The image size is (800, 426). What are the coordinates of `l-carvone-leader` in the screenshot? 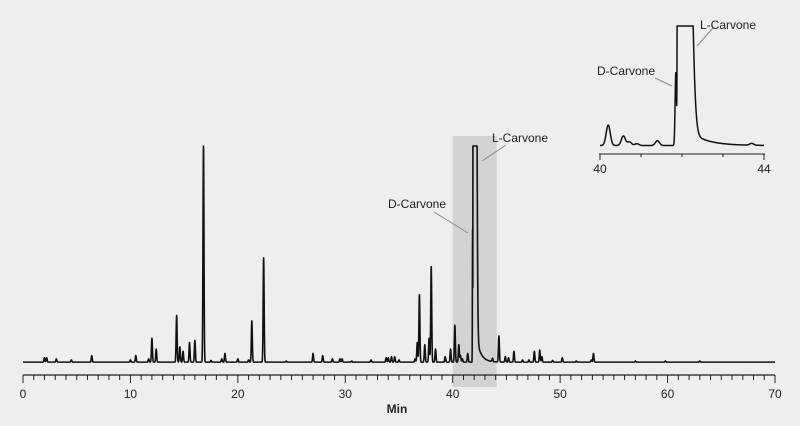 It's located at (494, 153).